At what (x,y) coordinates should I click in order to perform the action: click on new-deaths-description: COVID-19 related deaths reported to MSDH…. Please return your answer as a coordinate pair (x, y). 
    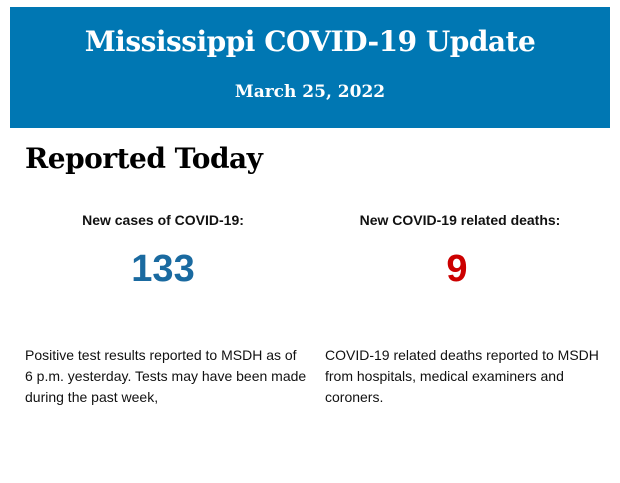
    Looking at the image, I should click on (462, 376).